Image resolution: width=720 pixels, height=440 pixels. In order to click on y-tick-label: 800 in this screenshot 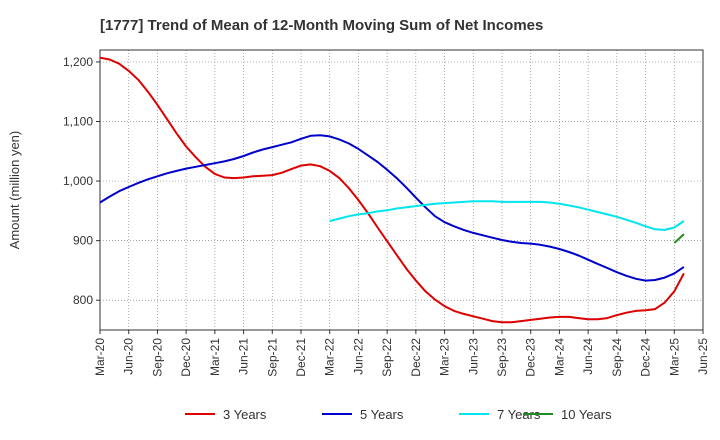, I will do `click(83, 300)`.